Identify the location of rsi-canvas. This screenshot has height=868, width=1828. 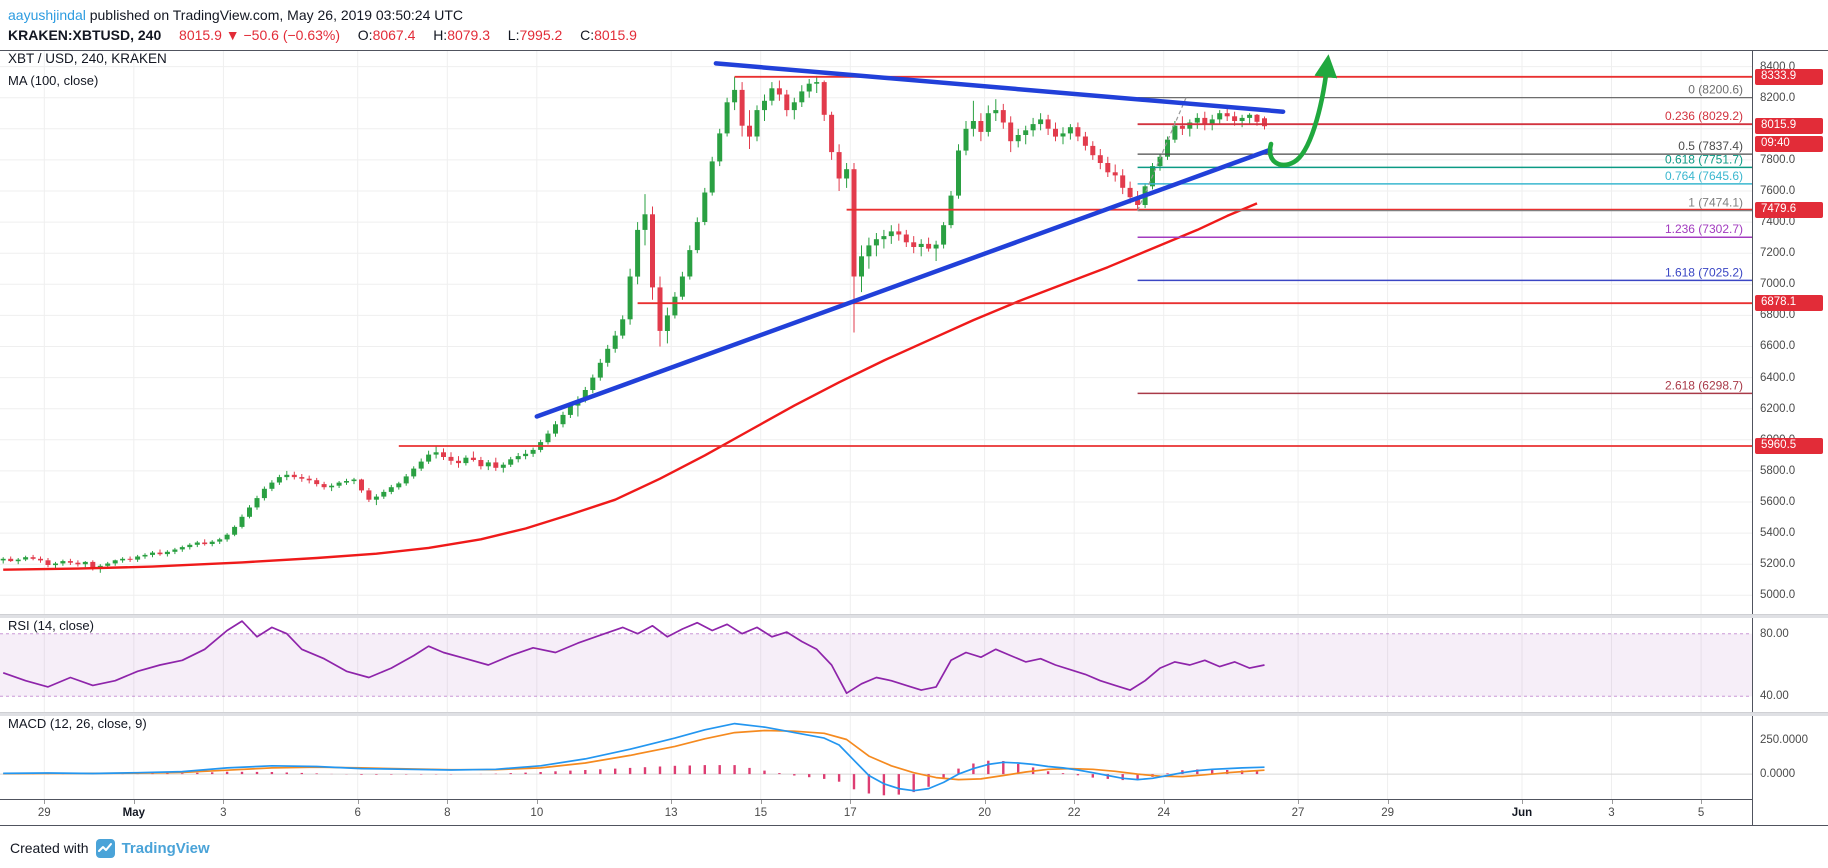
(876, 665).